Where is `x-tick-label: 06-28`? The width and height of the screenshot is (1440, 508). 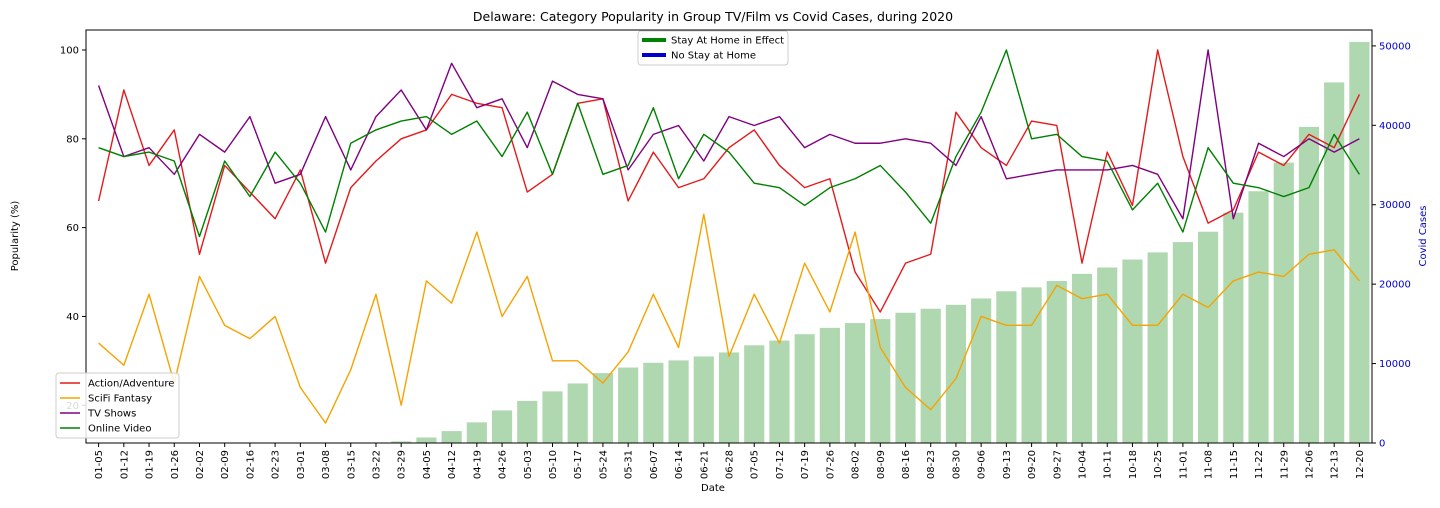
x-tick-label: 06-28 is located at coordinates (730, 464).